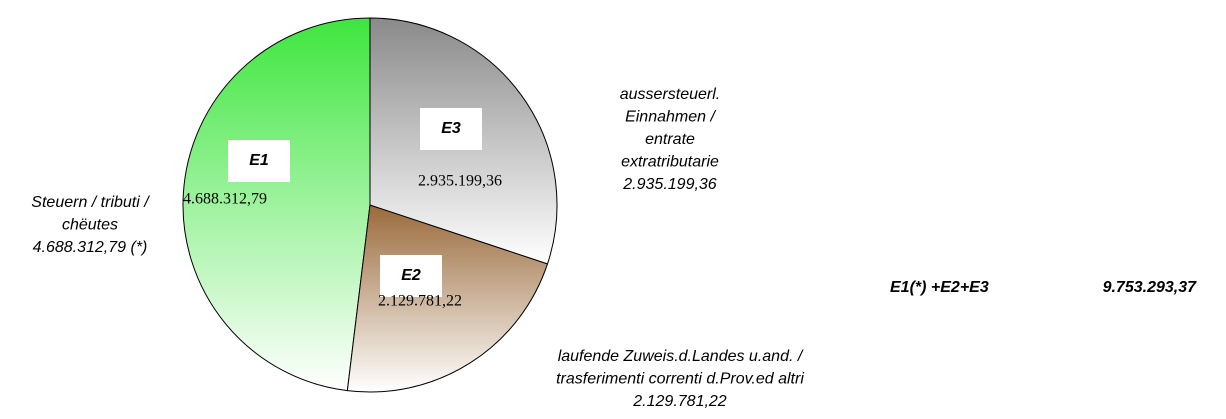 The width and height of the screenshot is (1226, 419). What do you see at coordinates (670, 117) in the screenshot?
I see `outer-label: Einnahmen /` at bounding box center [670, 117].